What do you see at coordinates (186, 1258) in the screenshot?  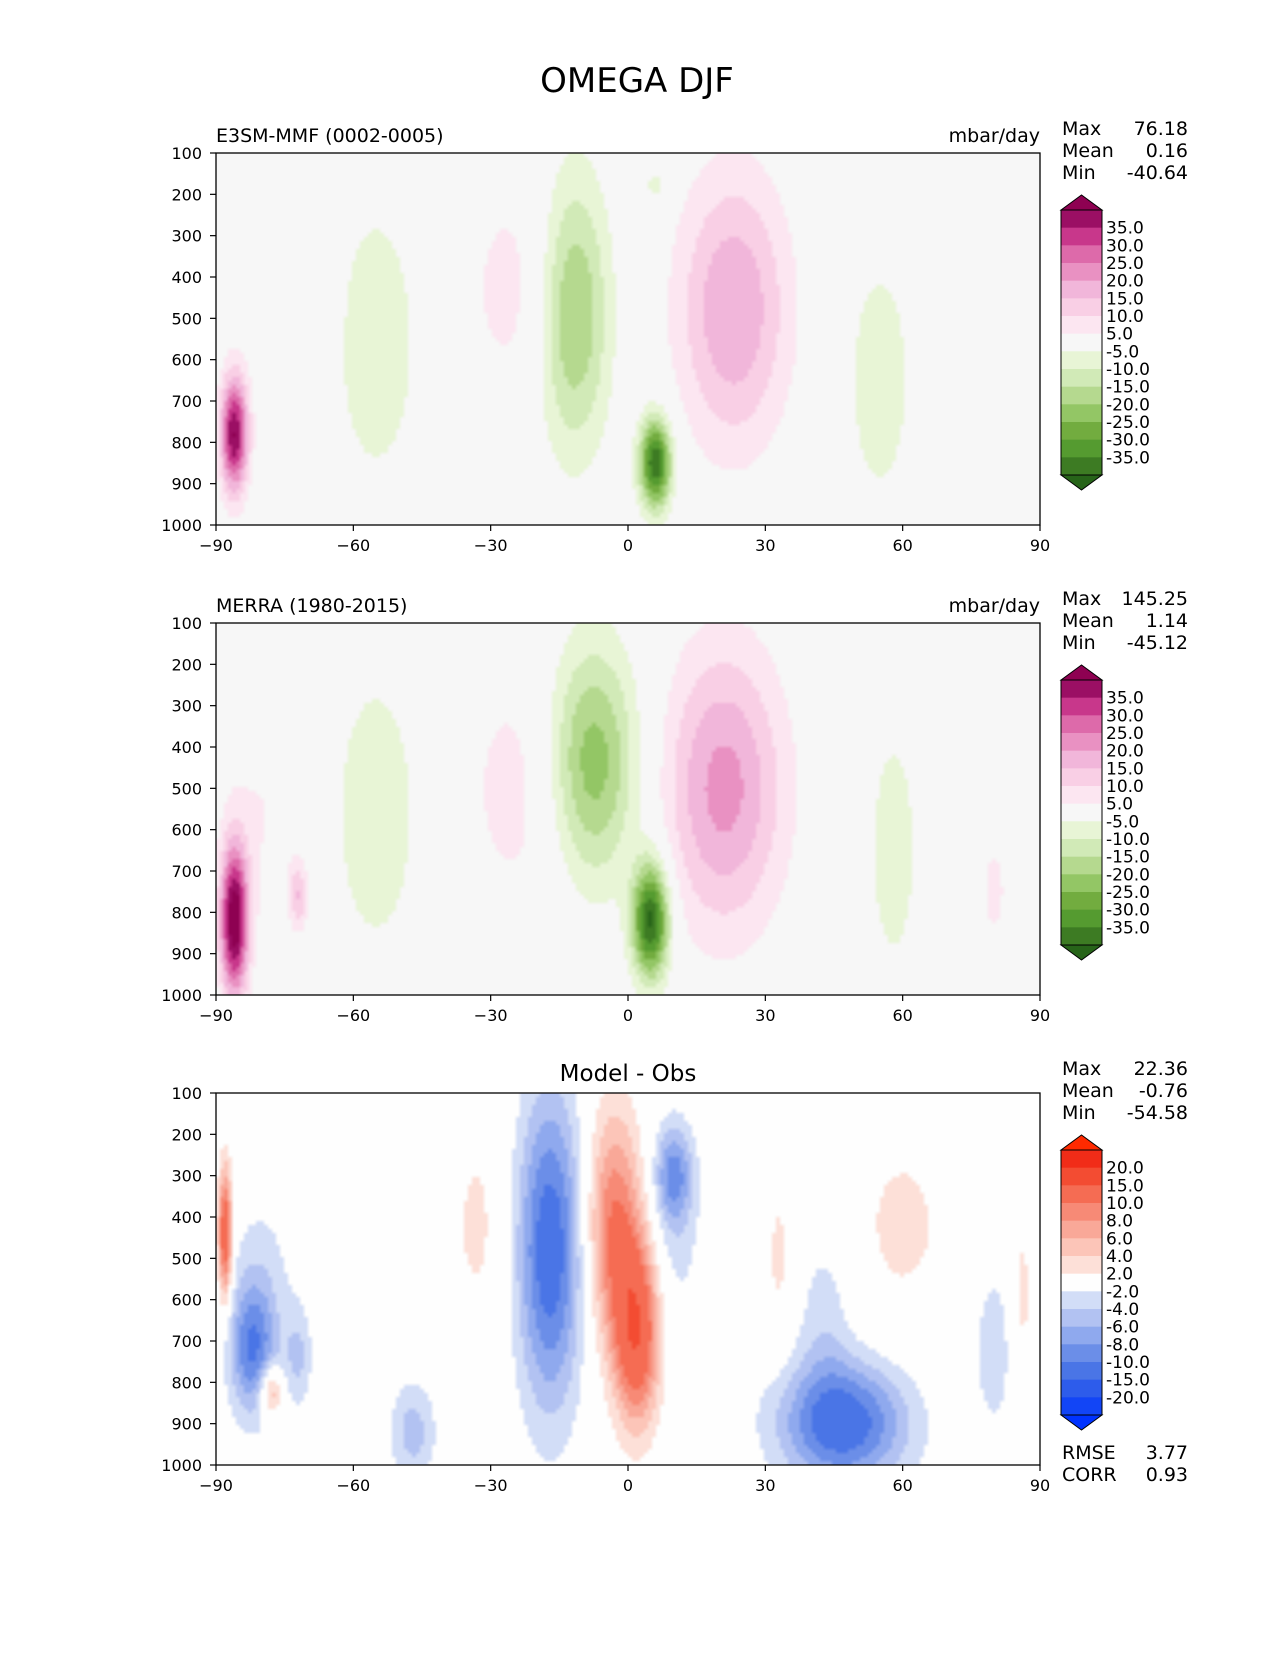 I see `diff-ytick-label: 500` at bounding box center [186, 1258].